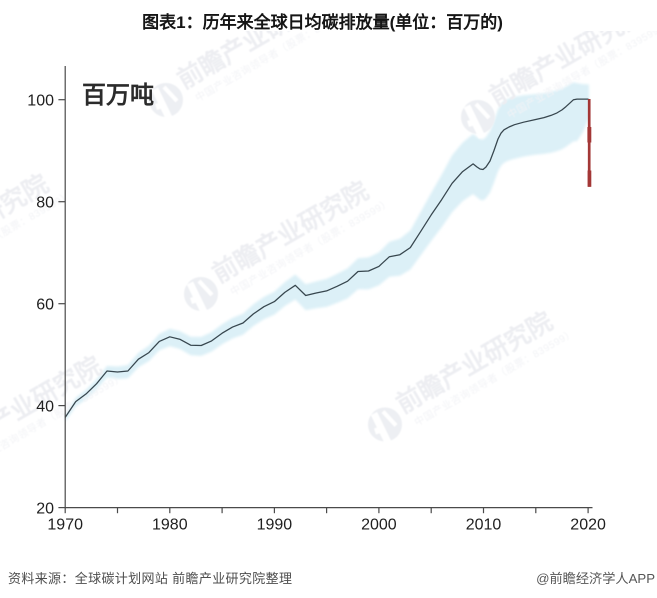  What do you see at coordinates (588, 525) in the screenshot?
I see `svg-text: 2020` at bounding box center [588, 525].